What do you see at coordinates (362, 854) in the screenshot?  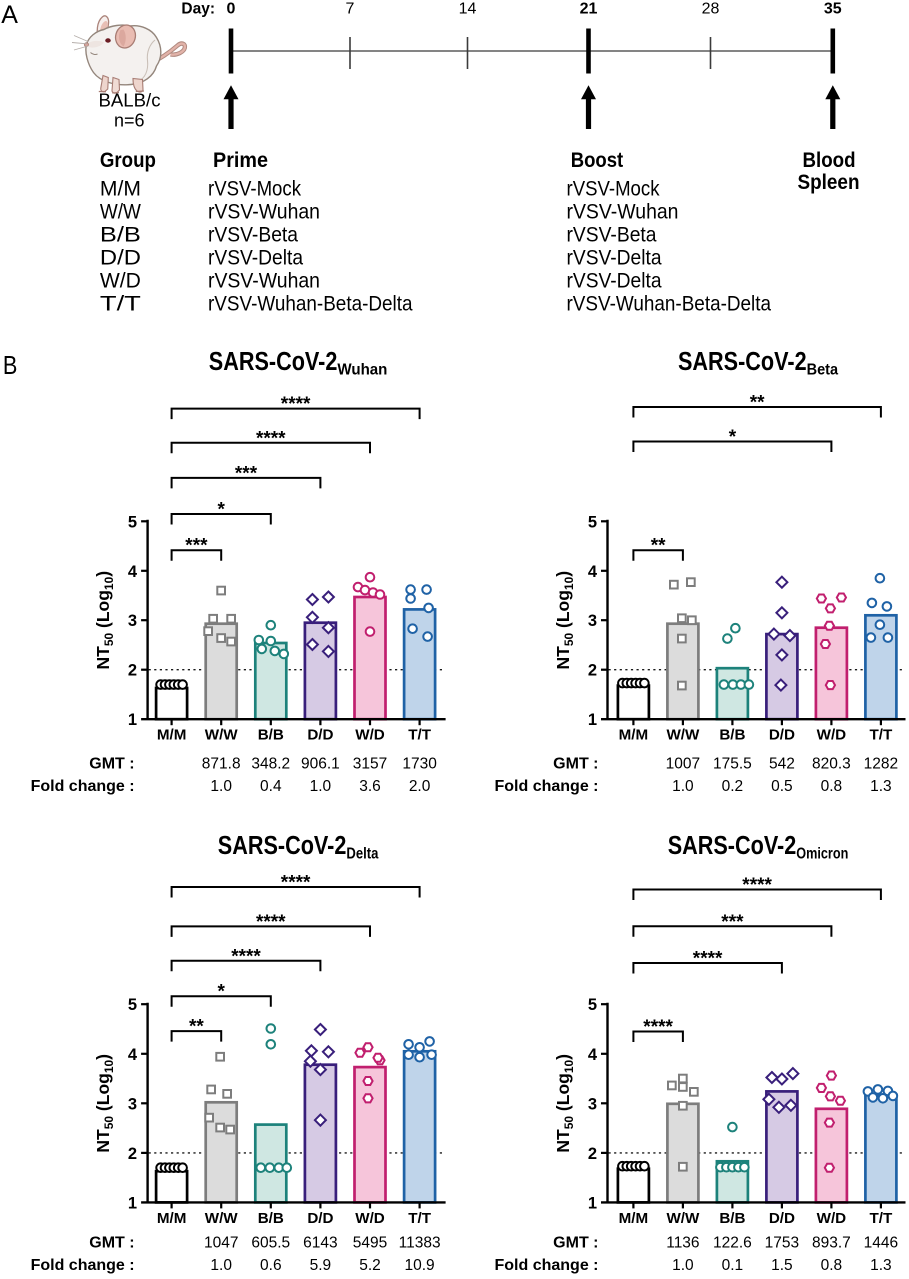 I see `svg-text: Delta` at bounding box center [362, 854].